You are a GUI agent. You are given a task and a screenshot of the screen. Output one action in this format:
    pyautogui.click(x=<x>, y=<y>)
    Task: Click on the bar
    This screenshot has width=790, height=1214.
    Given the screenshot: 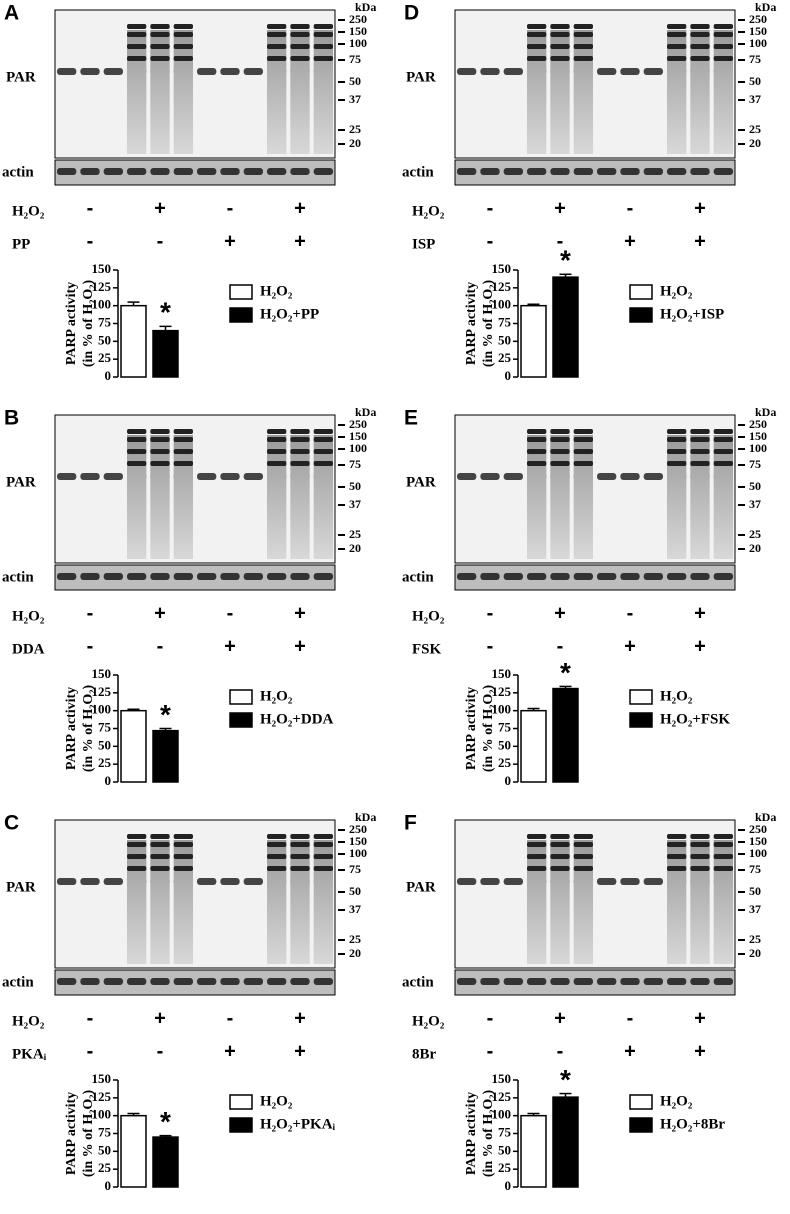 What is the action you would take?
    pyautogui.click(x=533, y=746)
    